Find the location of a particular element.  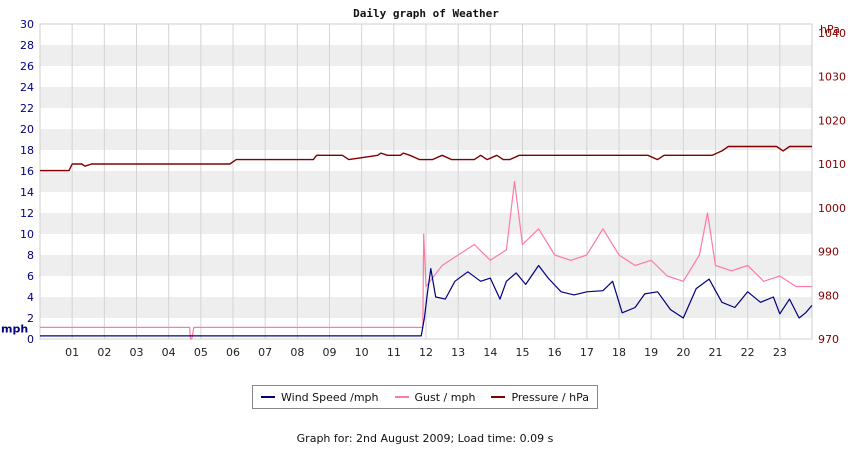

y-left-tick-label: 8 is located at coordinates (30, 255).